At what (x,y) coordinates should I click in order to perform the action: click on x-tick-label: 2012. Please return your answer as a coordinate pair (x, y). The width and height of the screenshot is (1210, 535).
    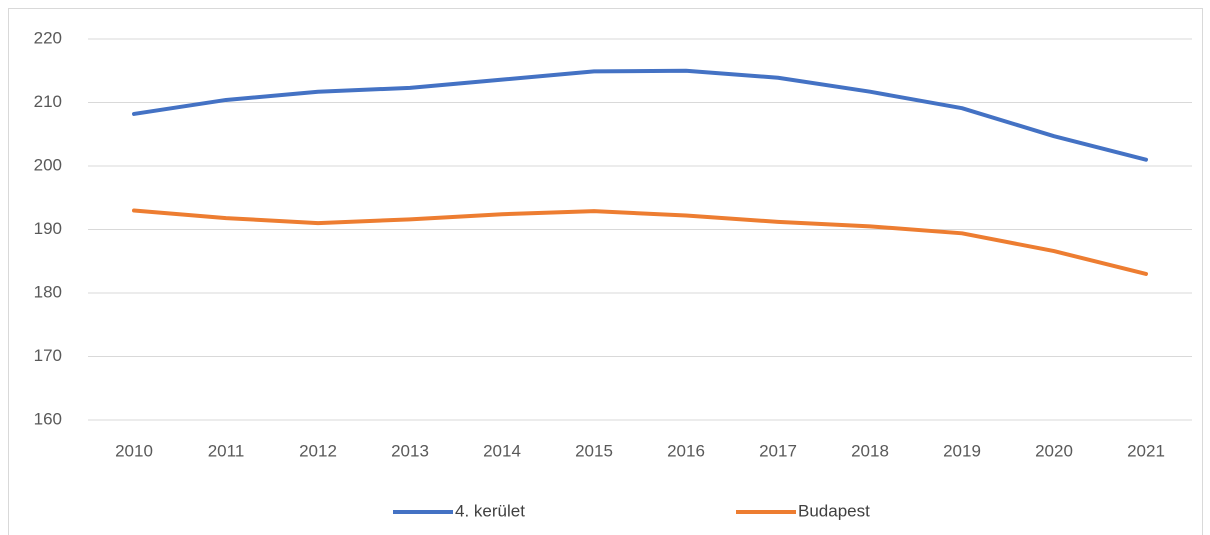
    Looking at the image, I should click on (318, 450).